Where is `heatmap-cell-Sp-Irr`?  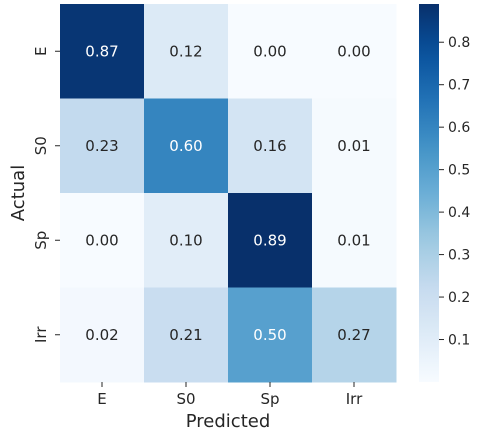 heatmap-cell-Sp-Irr is located at coordinates (354, 240).